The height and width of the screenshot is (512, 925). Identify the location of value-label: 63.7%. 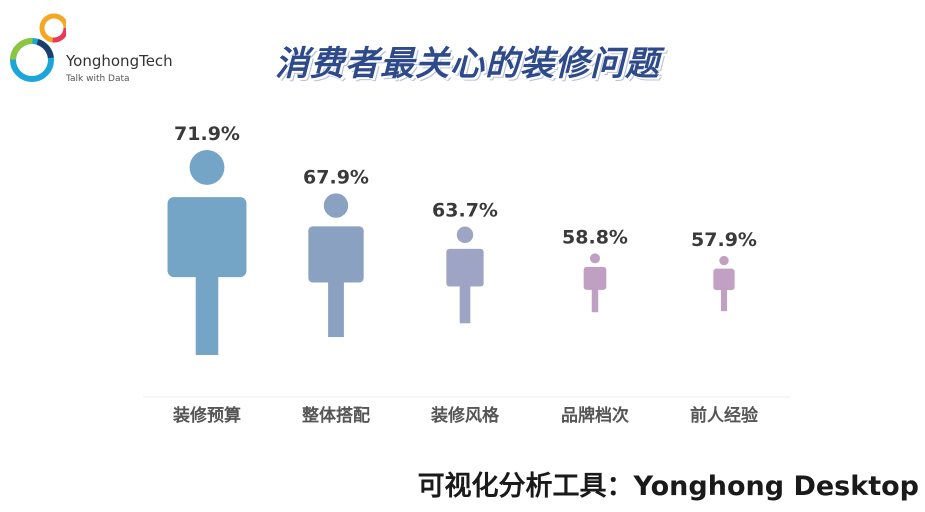
(465, 211).